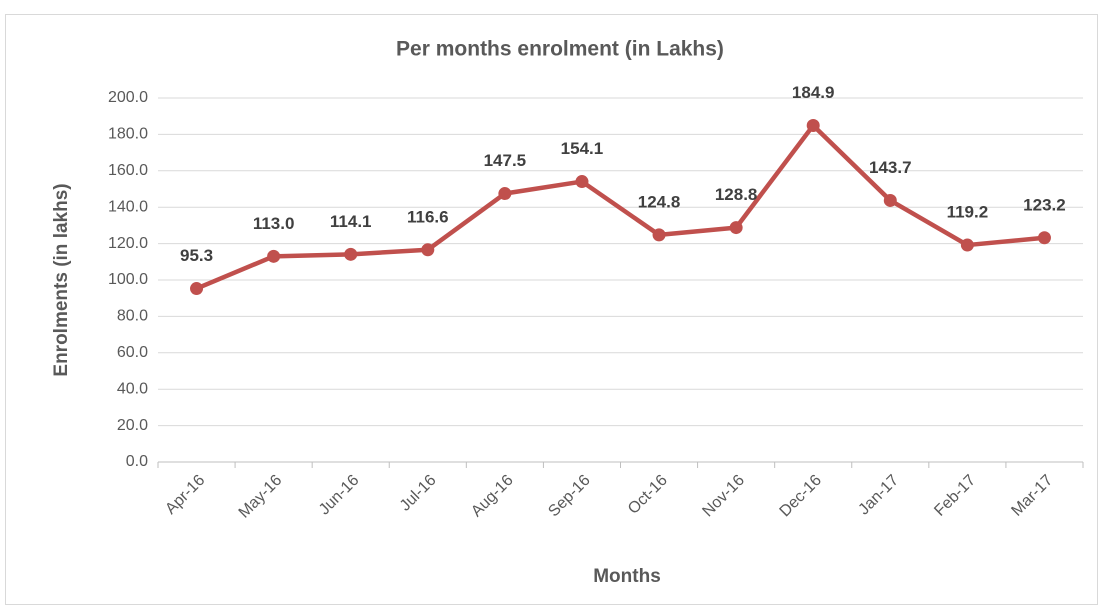 The image size is (1100, 616). Describe the element at coordinates (582, 148) in the screenshot. I see `data-label: 154.1` at that location.